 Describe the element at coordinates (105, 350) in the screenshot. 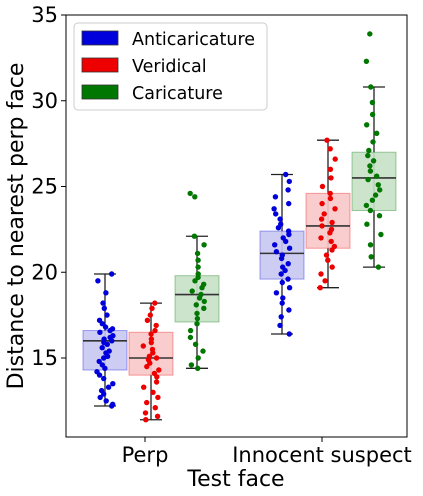

I see `box-anticaricature-perp` at that location.